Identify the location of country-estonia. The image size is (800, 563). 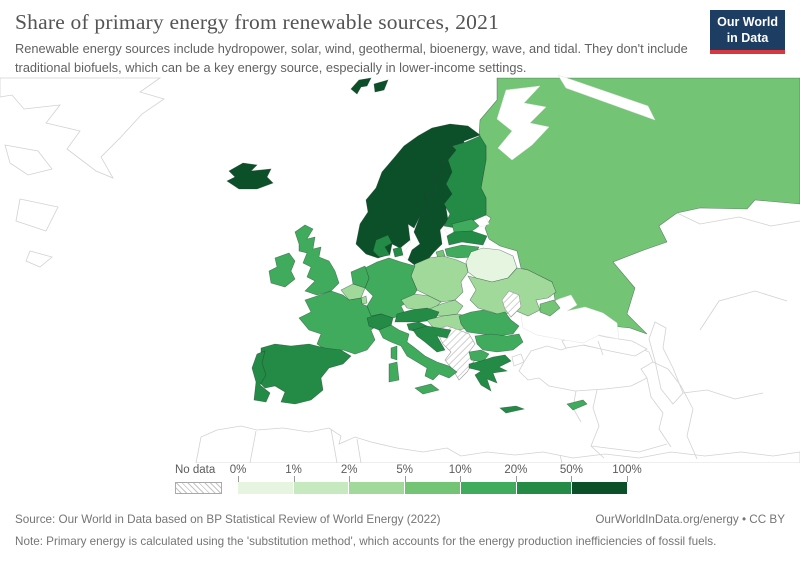
(465, 225).